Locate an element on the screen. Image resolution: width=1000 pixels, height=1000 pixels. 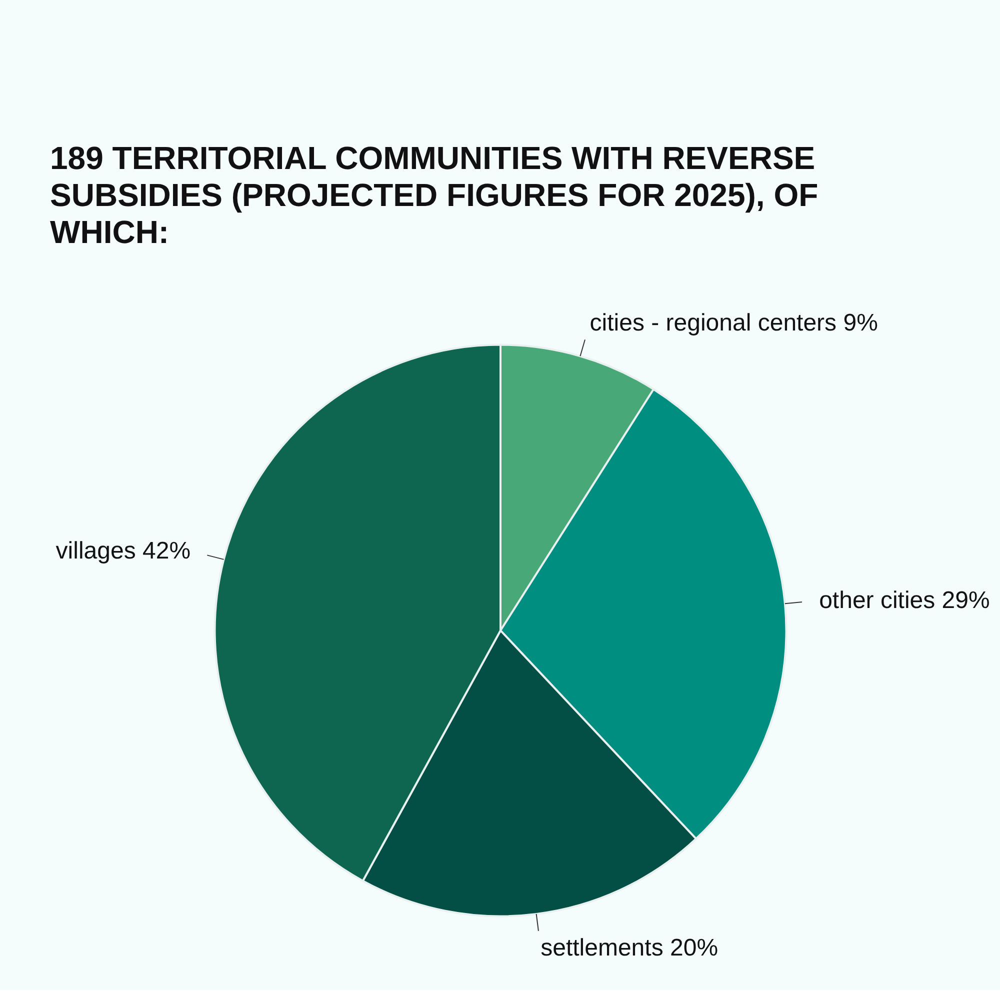
chart-title: 189 TERRITORIAL COMMUNITIES WITH REVERSE SUBSIDIES (PROJECTED FIGURES FOR 2025), OF WHICH: is located at coordinates (435, 195).